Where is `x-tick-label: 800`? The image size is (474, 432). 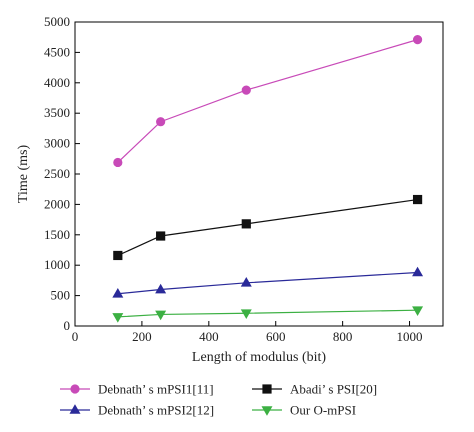 x-tick-label: 800 is located at coordinates (343, 336).